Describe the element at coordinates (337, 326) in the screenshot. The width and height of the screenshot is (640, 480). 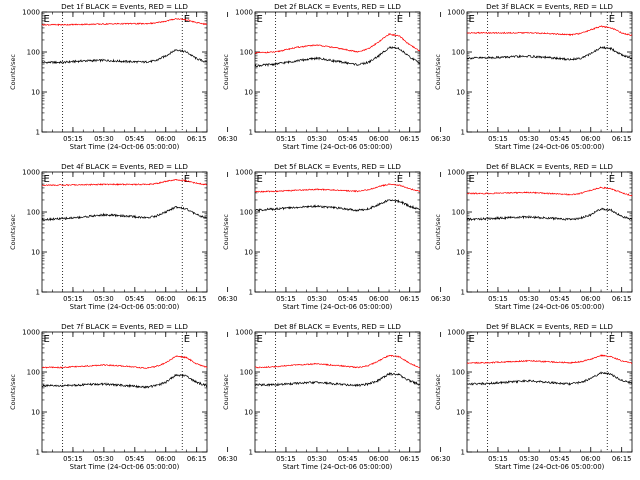
I see `panel-title: Det 8f BLACK = Events, RED = LLD` at that location.